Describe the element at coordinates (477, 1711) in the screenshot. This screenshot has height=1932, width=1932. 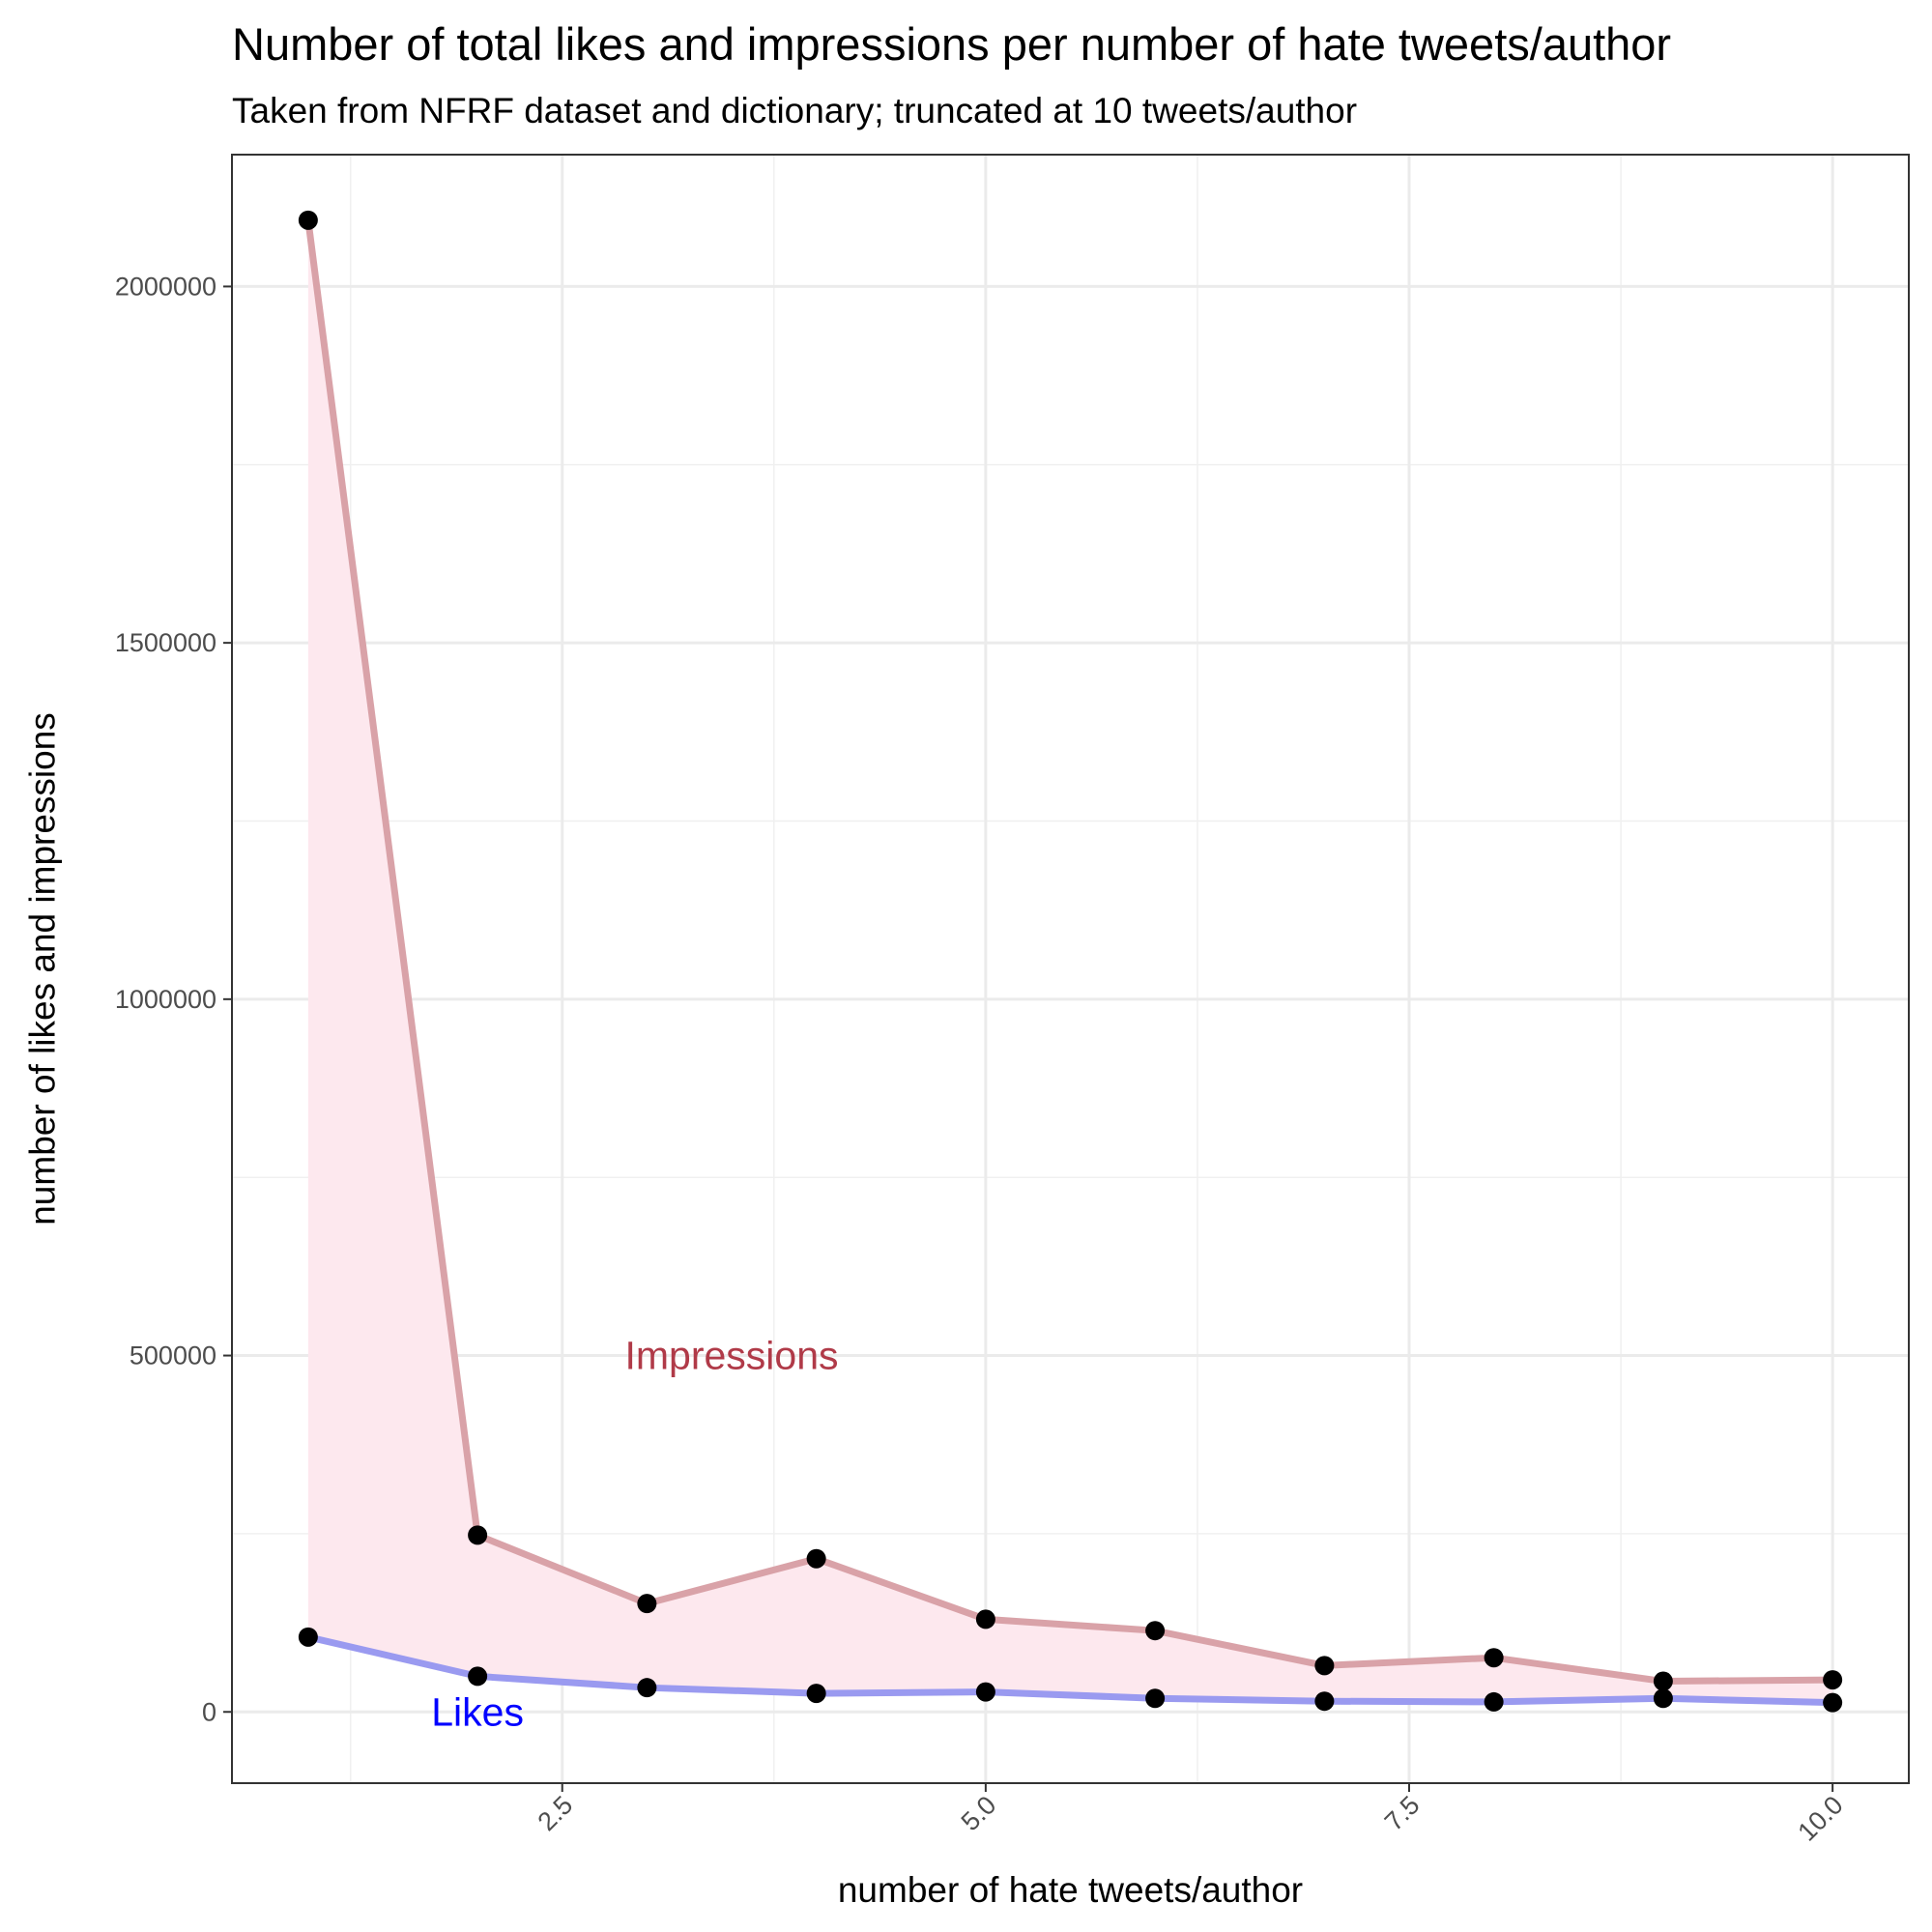
I see `annotation-label: Likes` at that location.